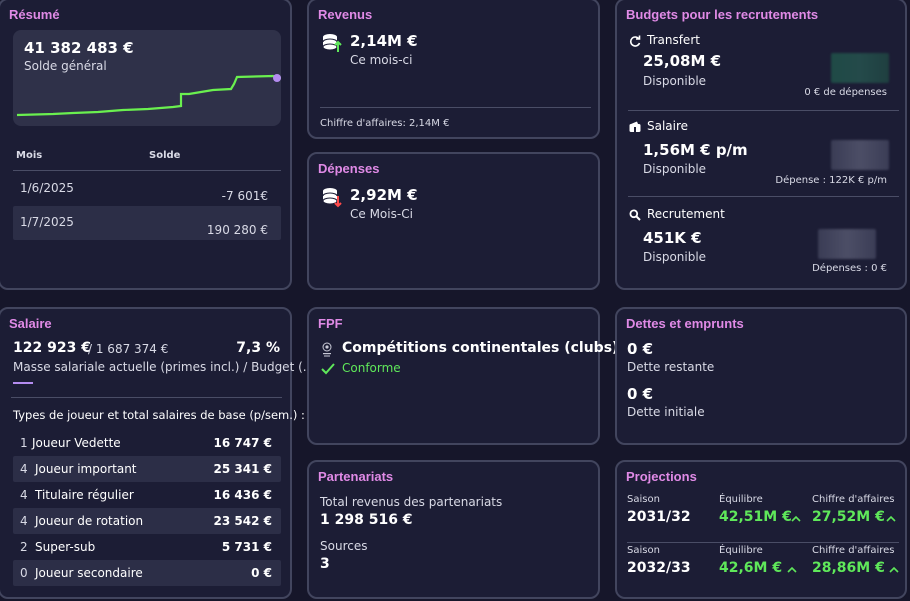  What do you see at coordinates (147, 521) in the screenshot?
I see `salaire-row: 4 Joueur de rotation 23 542 €` at bounding box center [147, 521].